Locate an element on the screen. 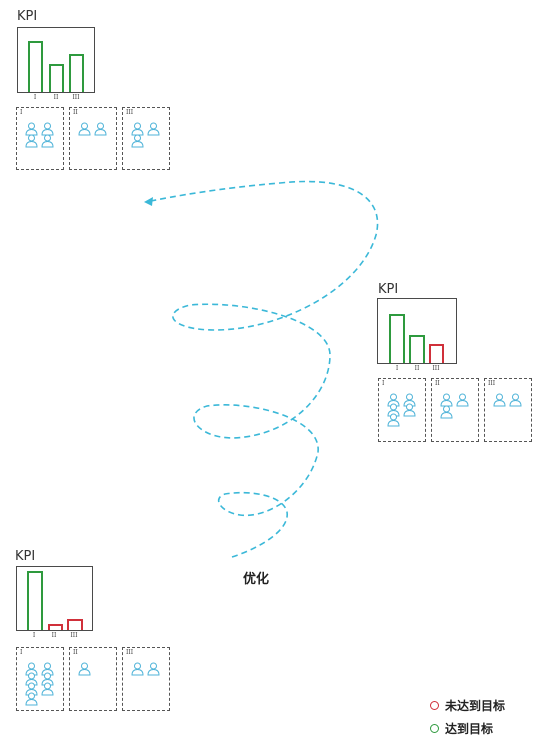  spiral-arrowhead is located at coordinates (148, 201).